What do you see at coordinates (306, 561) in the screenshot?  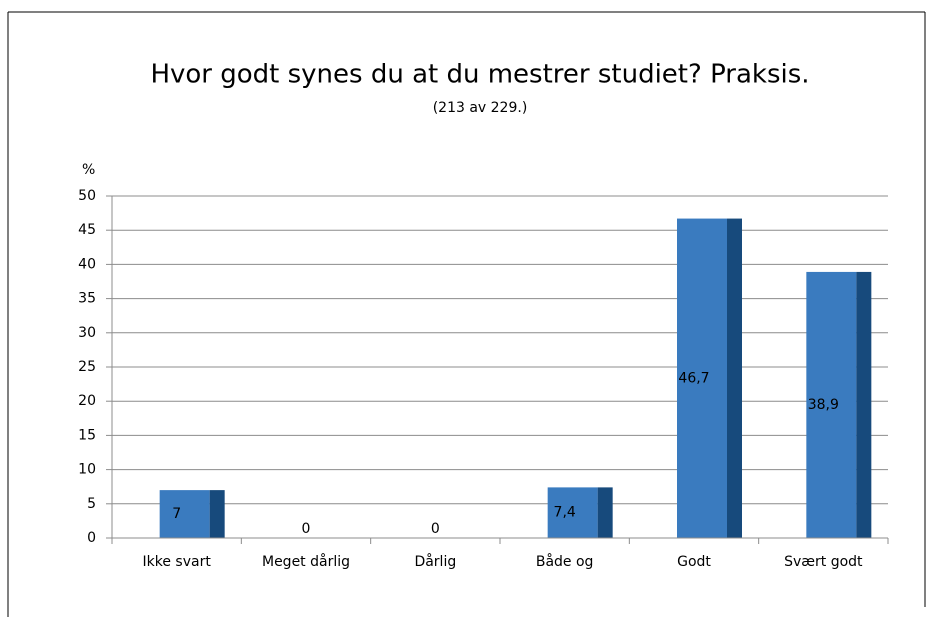 I see `x-tick-label: Meget dårlig` at bounding box center [306, 561].